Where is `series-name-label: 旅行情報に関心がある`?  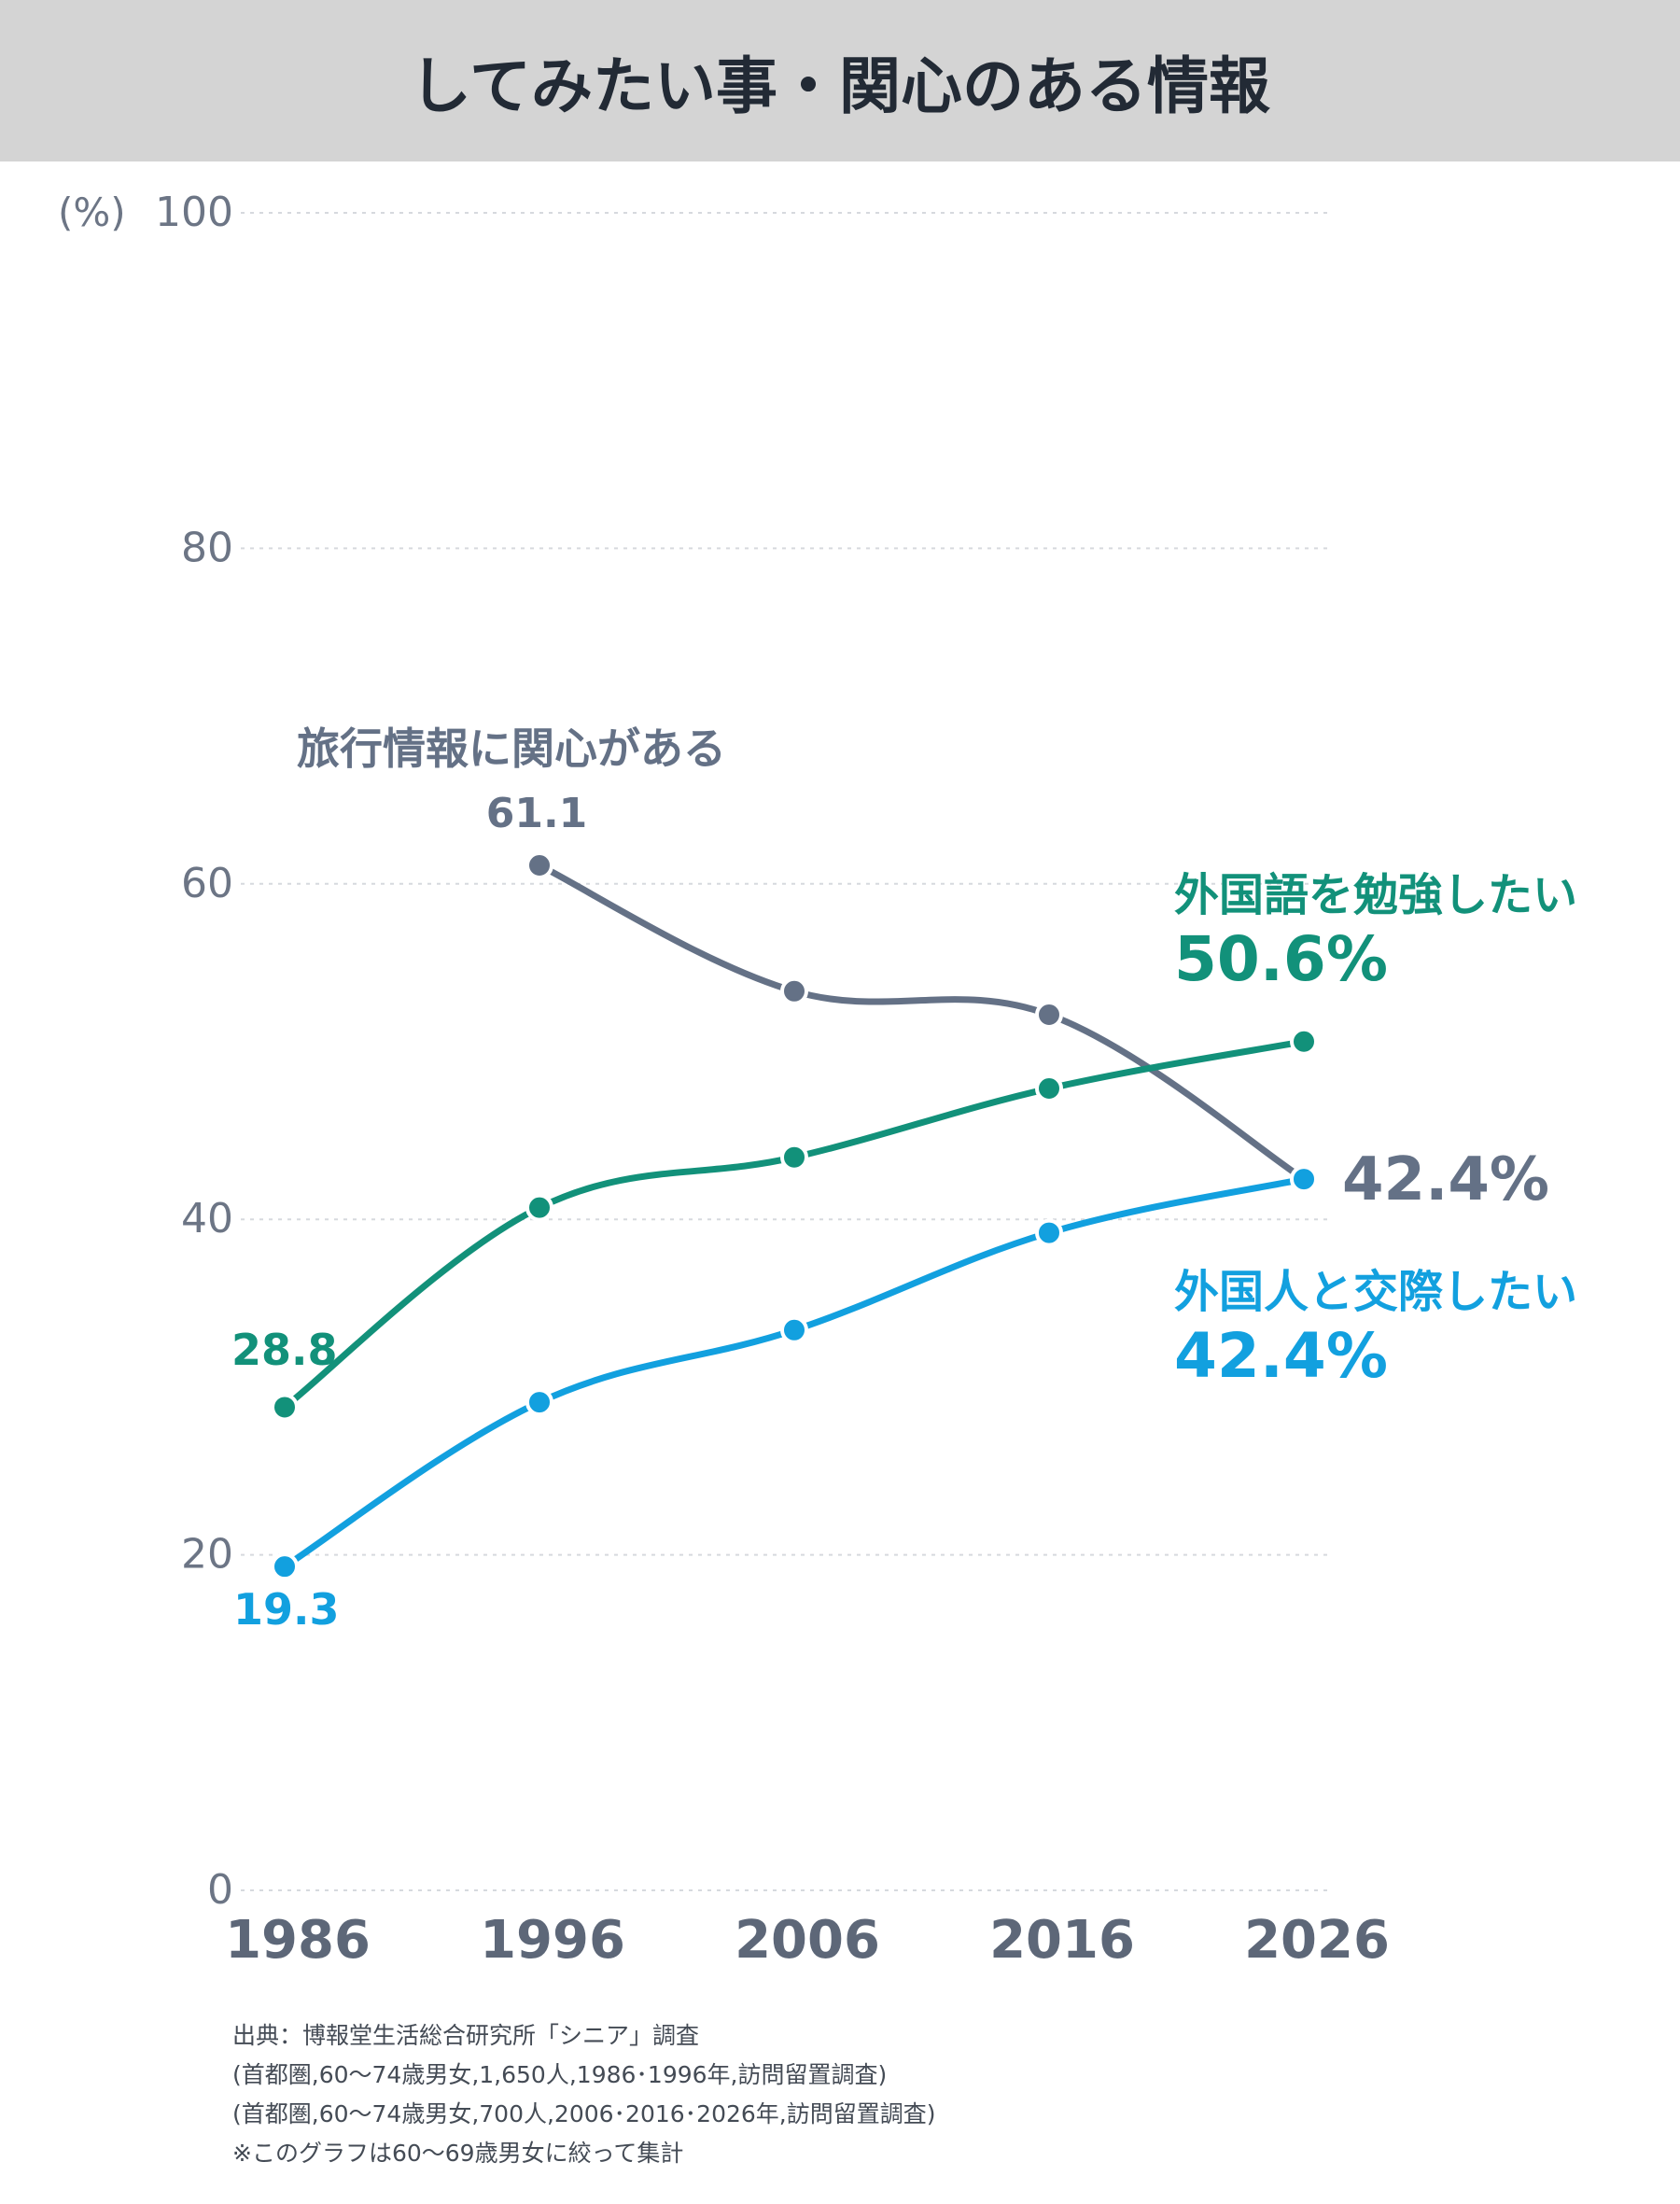 series-name-label: 旅行情報に関心がある is located at coordinates (511, 748).